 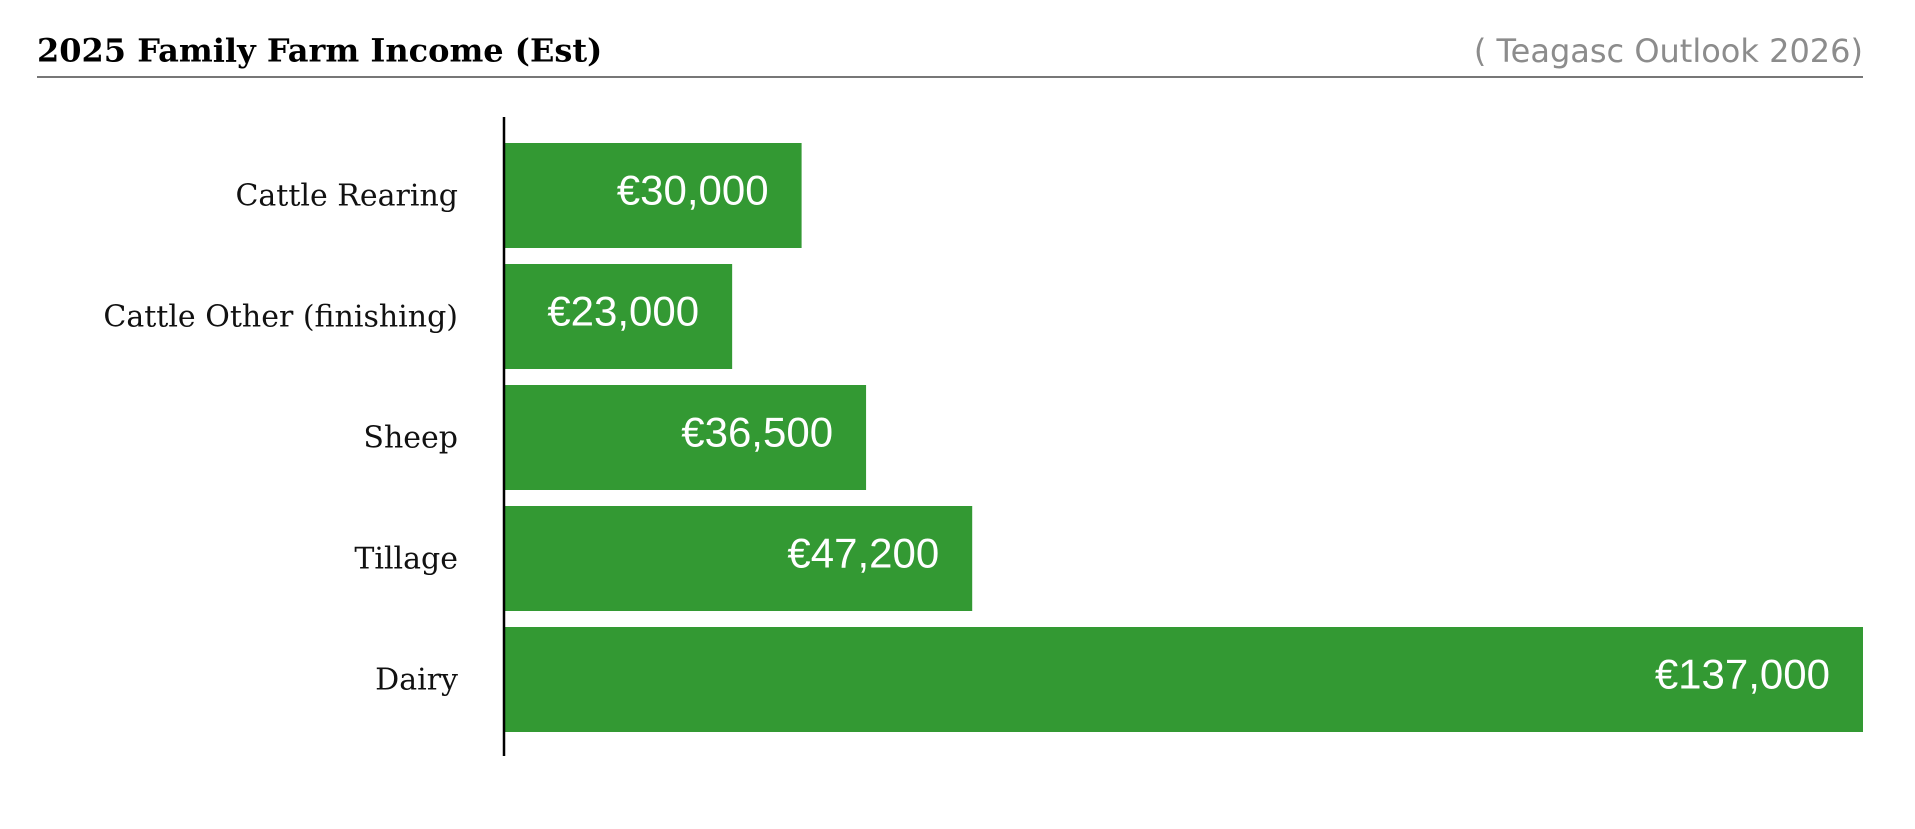 What do you see at coordinates (1668, 51) in the screenshot?
I see `chart-subtitle: ( Teagasc Outlook 2026)` at bounding box center [1668, 51].